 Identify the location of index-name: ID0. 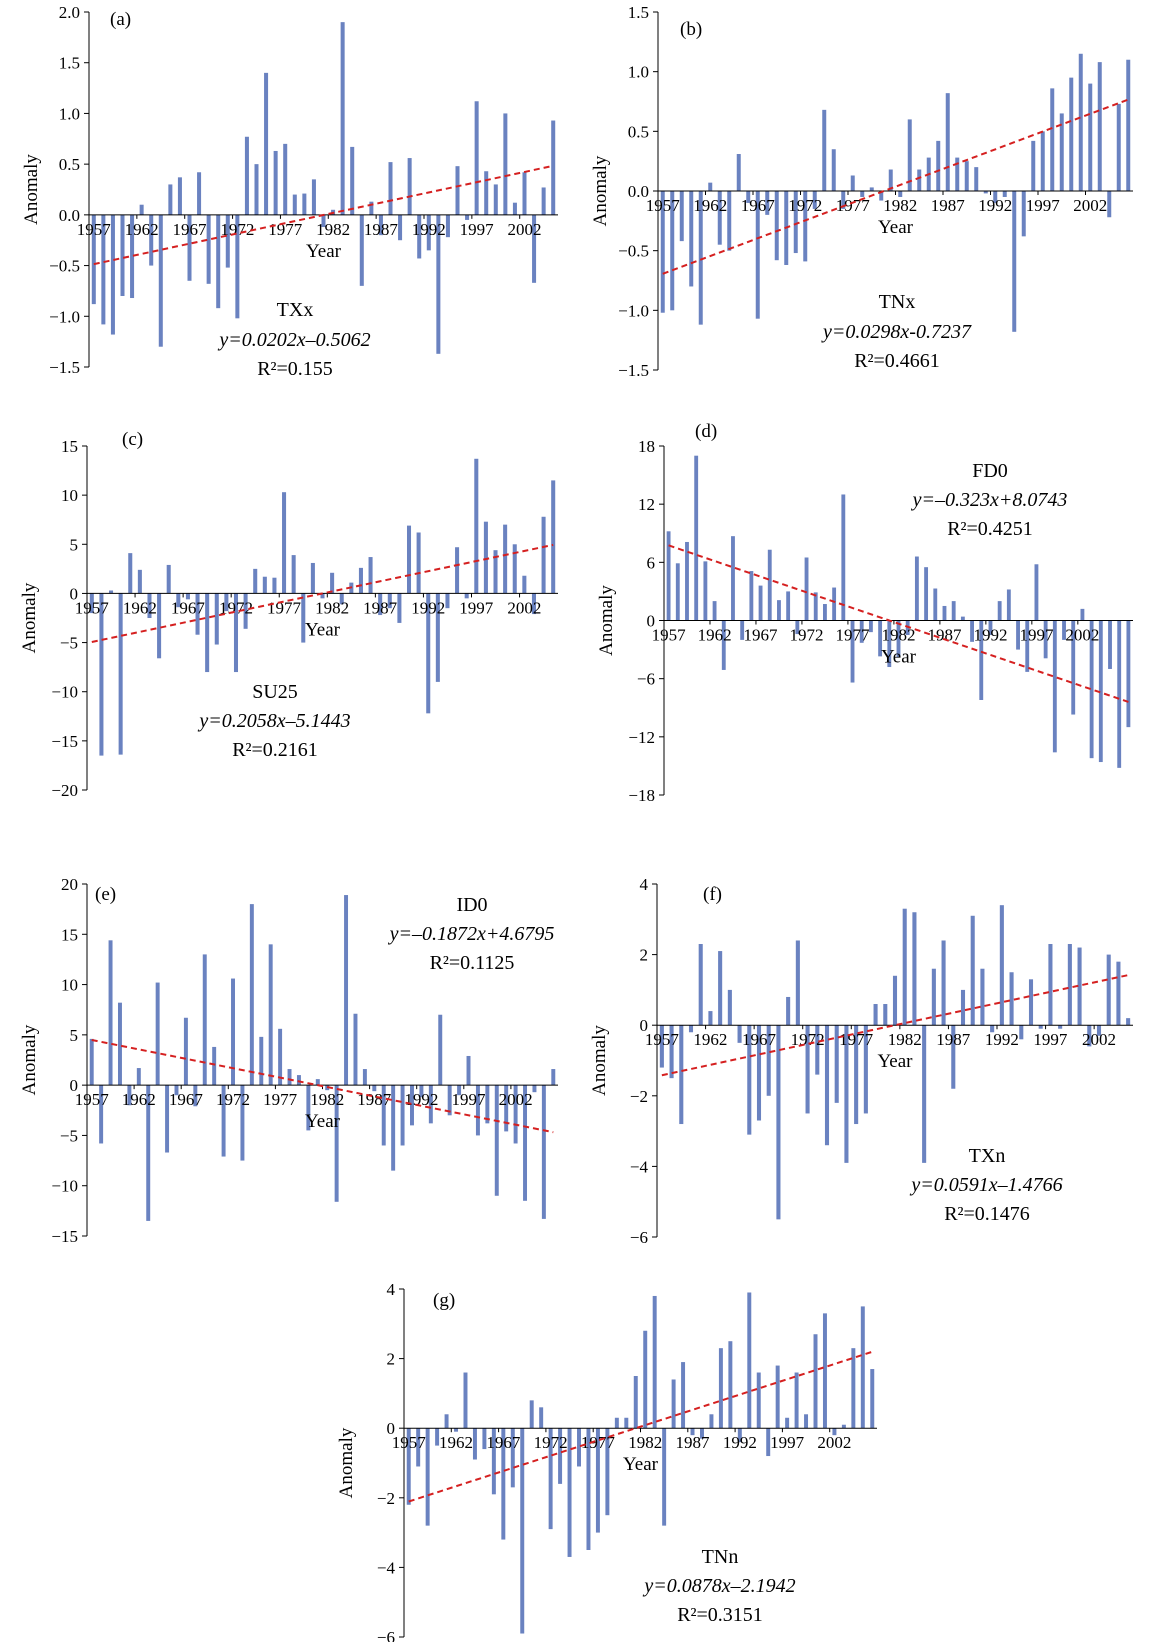
(471, 905).